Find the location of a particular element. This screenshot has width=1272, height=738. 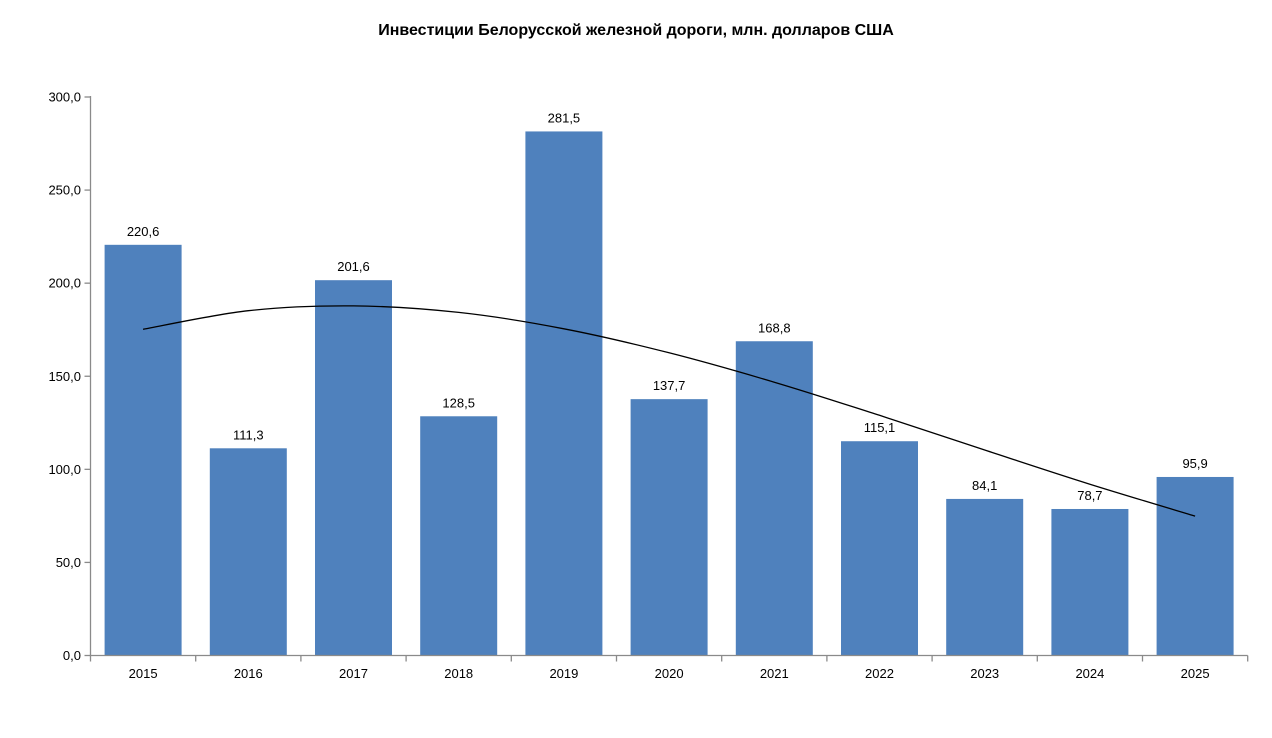

x-axis-label-2020: 2020 is located at coordinates (669, 673).